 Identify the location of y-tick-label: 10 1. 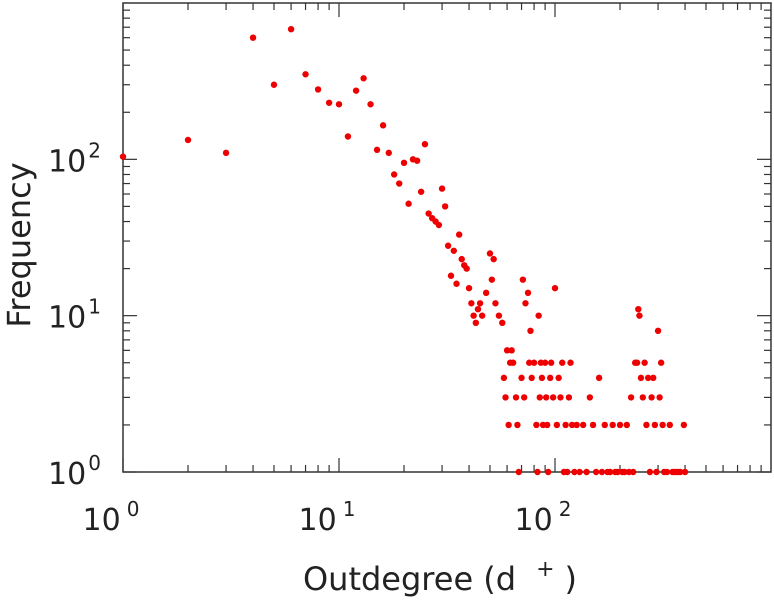
(74, 315).